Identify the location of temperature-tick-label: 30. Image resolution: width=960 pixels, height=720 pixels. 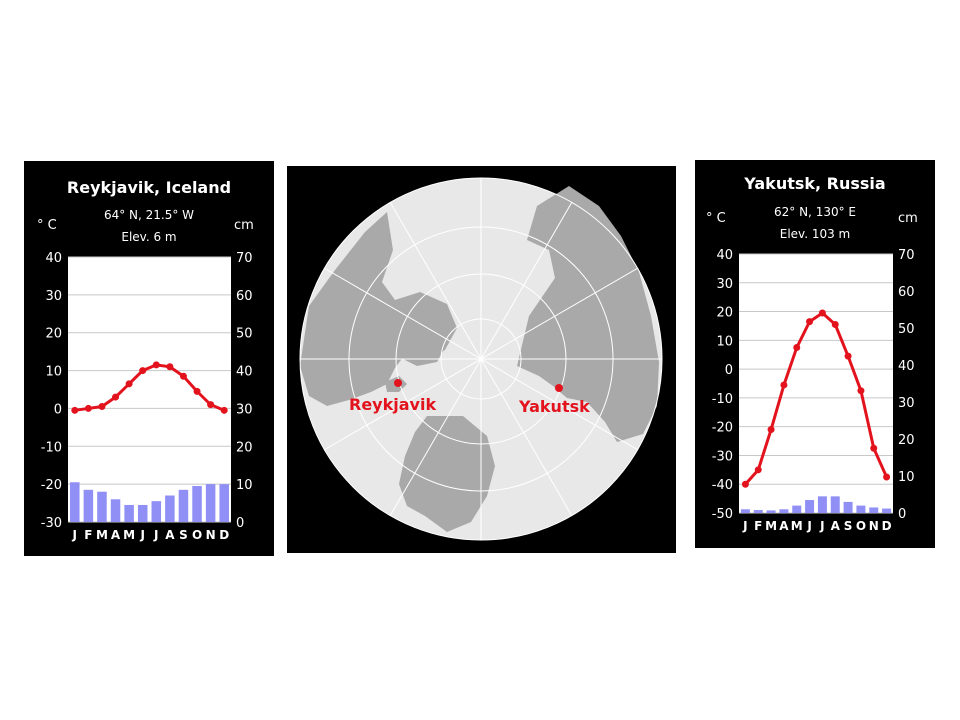
(53, 296).